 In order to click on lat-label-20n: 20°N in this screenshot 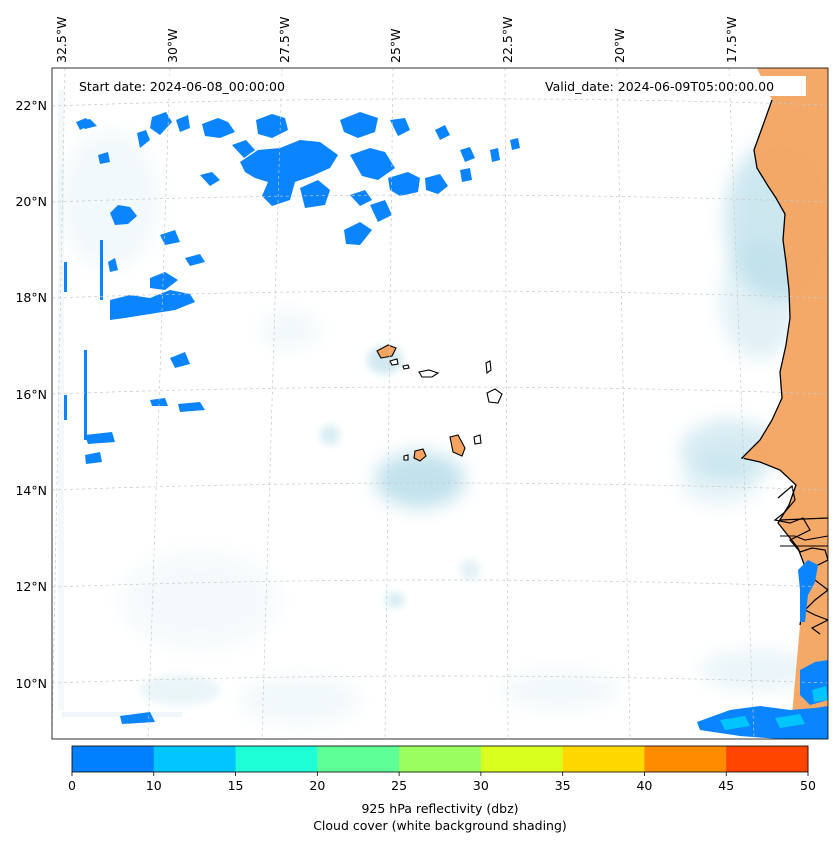, I will do `click(31, 201)`.